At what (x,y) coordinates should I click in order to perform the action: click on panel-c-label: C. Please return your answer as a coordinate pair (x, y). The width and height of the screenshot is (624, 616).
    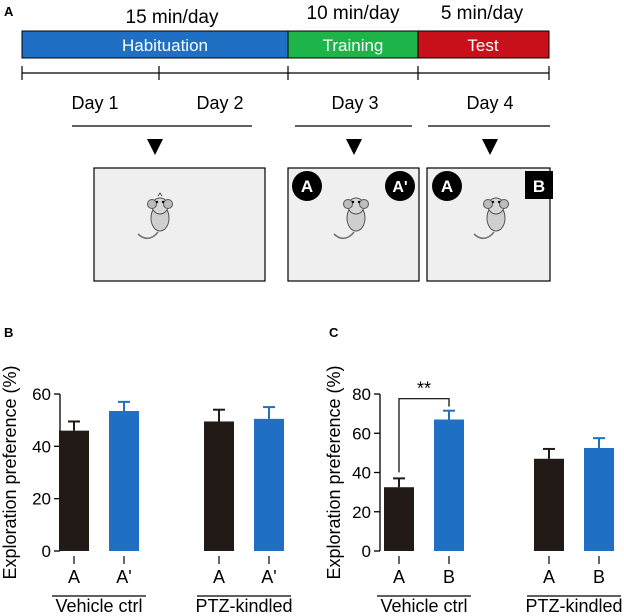
    Looking at the image, I should click on (334, 332).